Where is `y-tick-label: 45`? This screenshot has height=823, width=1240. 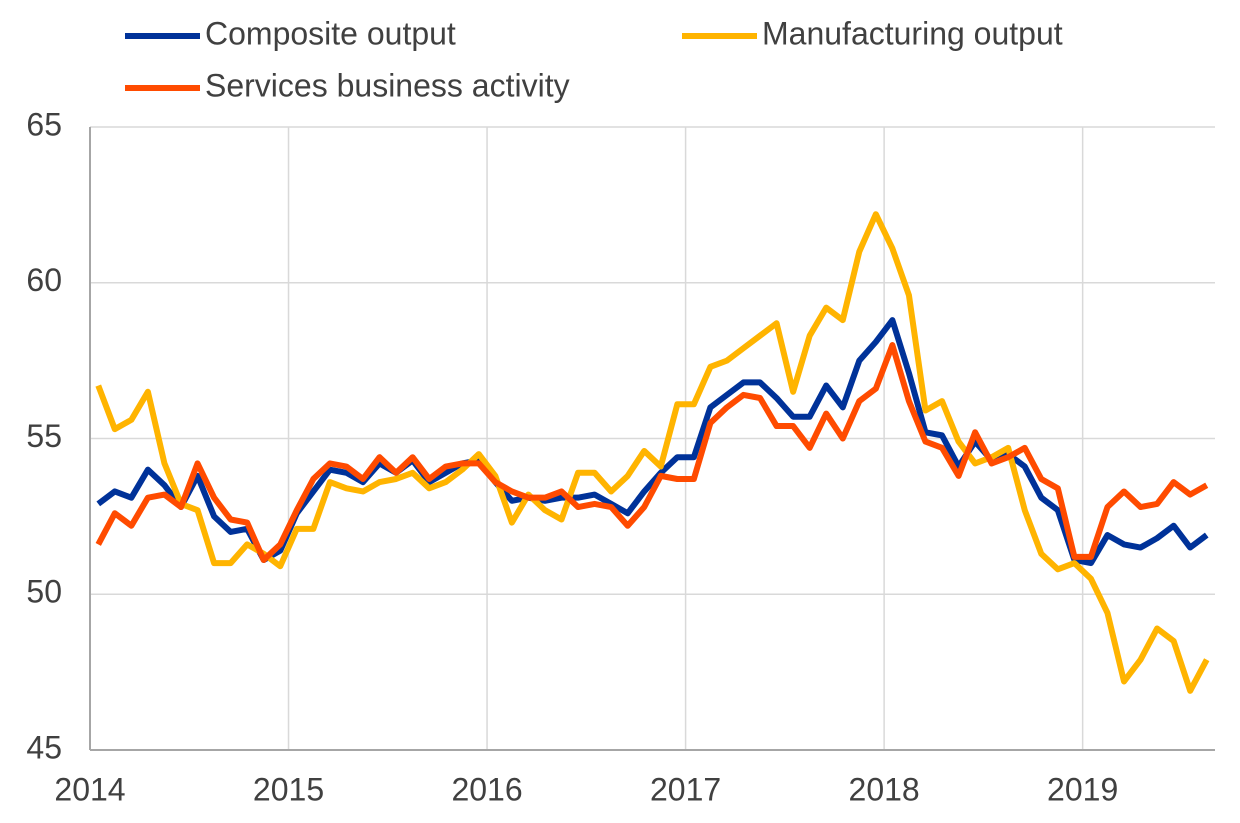
y-tick-label: 45 is located at coordinates (44, 747).